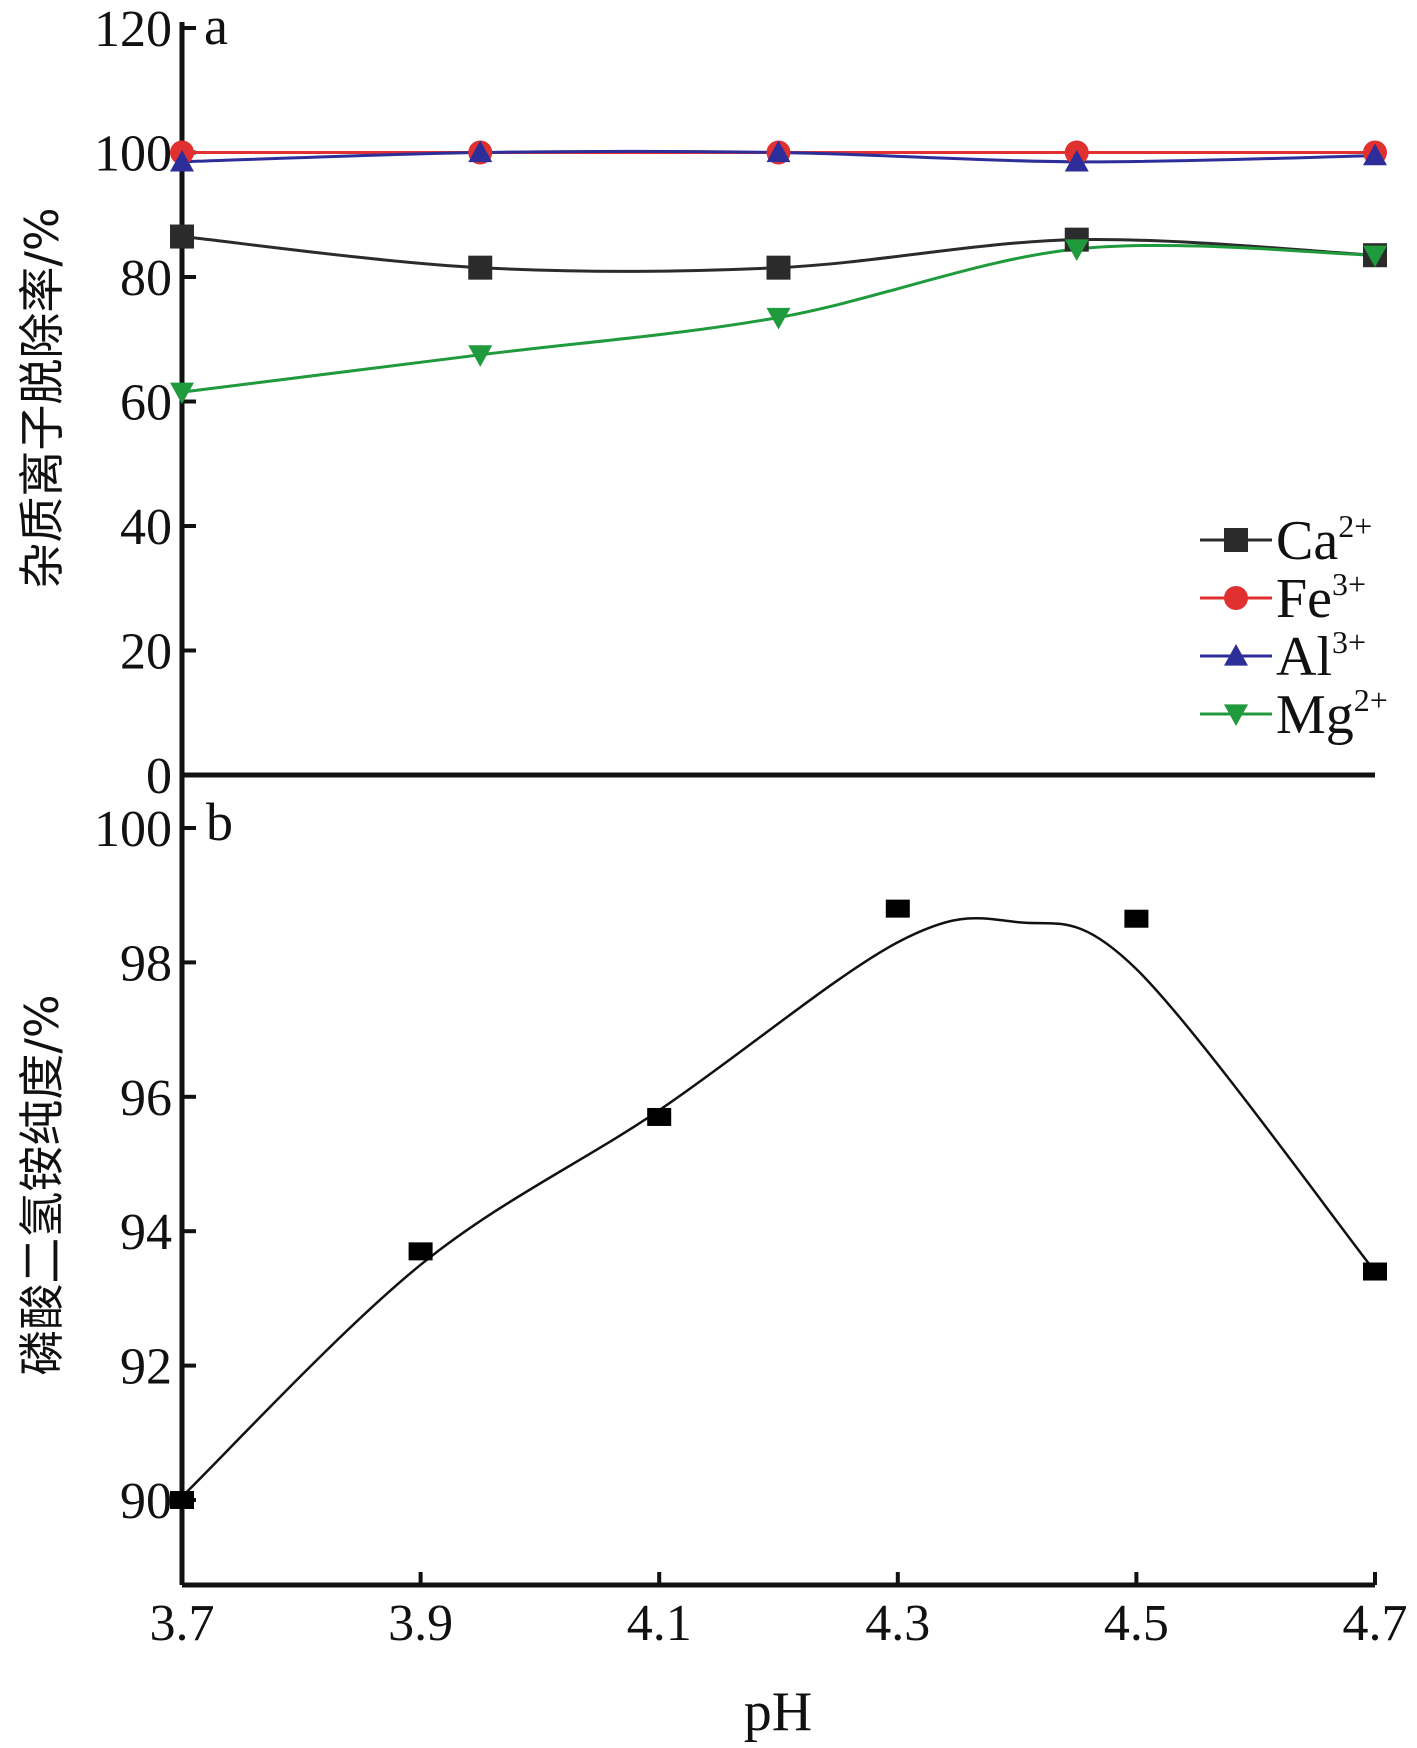  What do you see at coordinates (1321, 656) in the screenshot?
I see `legend-label-al: Al3+` at bounding box center [1321, 656].